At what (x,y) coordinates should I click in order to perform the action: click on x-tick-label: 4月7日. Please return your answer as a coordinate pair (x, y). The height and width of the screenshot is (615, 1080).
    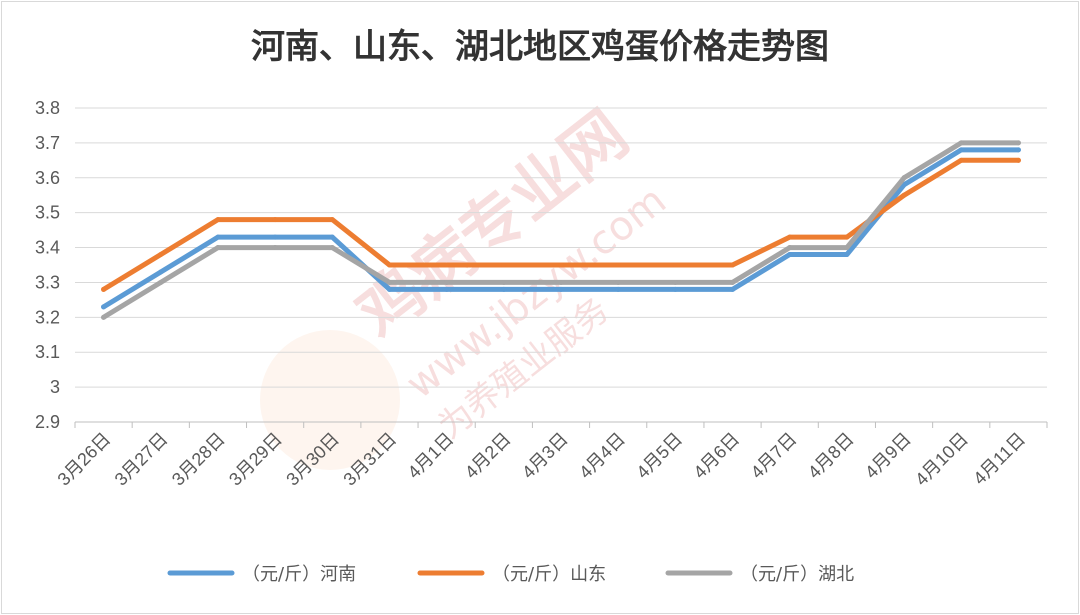
    Looking at the image, I should click on (774, 456).